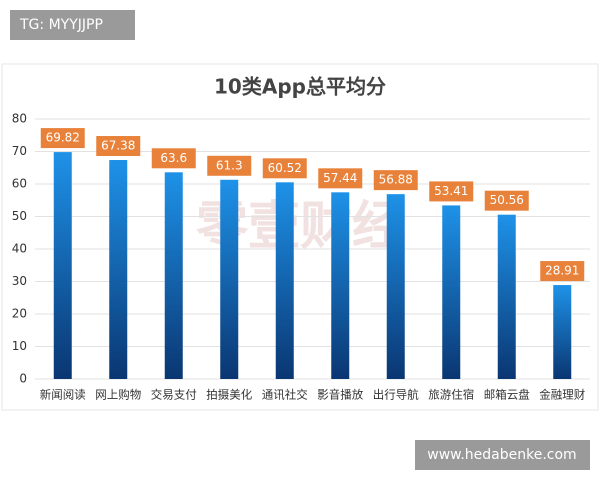  I want to click on value-label: 67.38, so click(118, 146).